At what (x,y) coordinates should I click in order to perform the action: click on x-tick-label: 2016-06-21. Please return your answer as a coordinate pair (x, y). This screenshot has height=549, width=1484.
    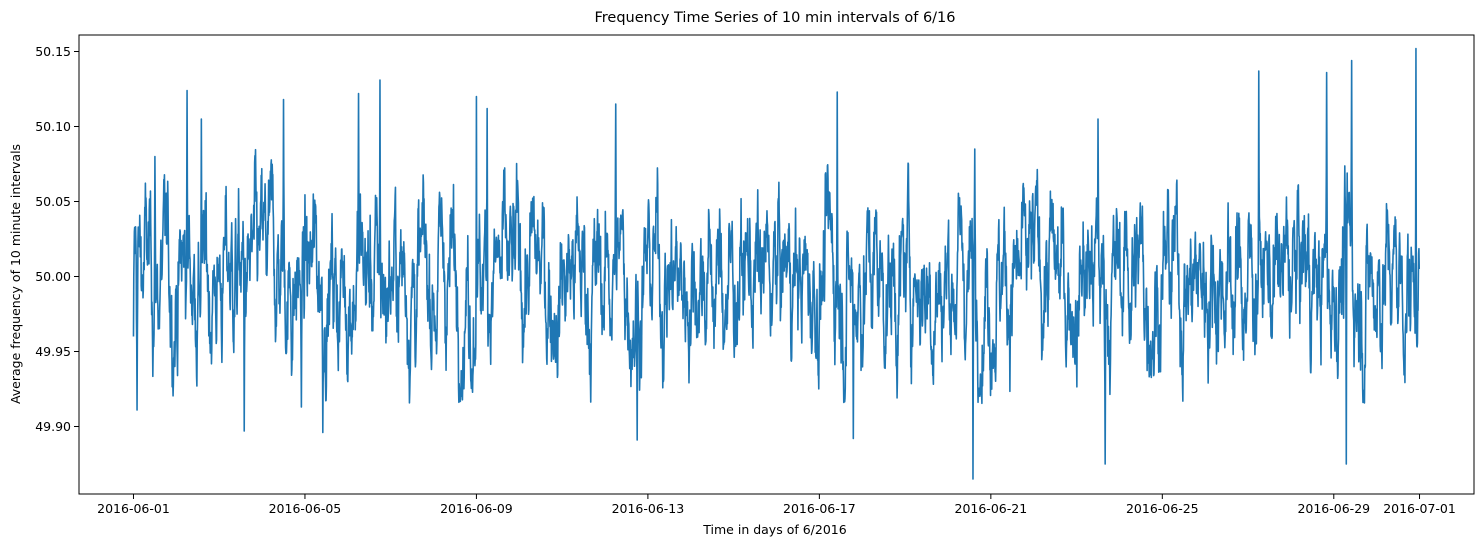
    Looking at the image, I should click on (991, 508).